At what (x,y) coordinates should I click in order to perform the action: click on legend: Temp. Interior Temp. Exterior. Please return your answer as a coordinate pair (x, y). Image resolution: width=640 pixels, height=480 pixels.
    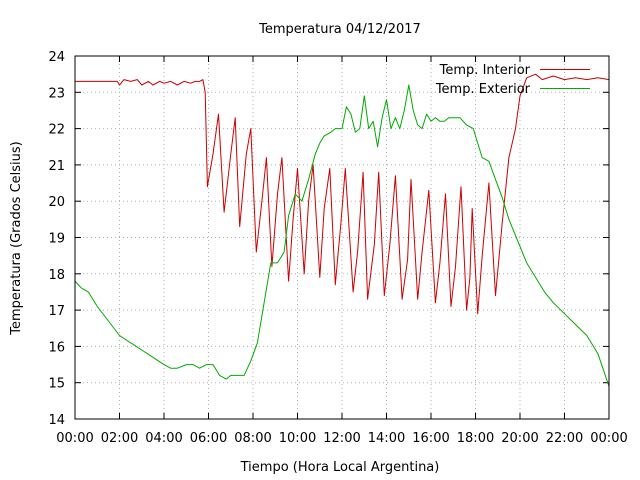
    Looking at the image, I should click on (512, 80).